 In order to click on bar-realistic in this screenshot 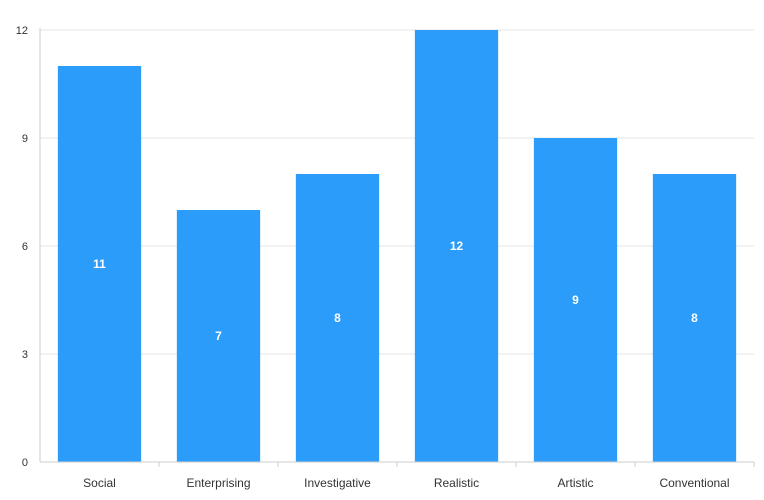, I will do `click(456, 246)`.